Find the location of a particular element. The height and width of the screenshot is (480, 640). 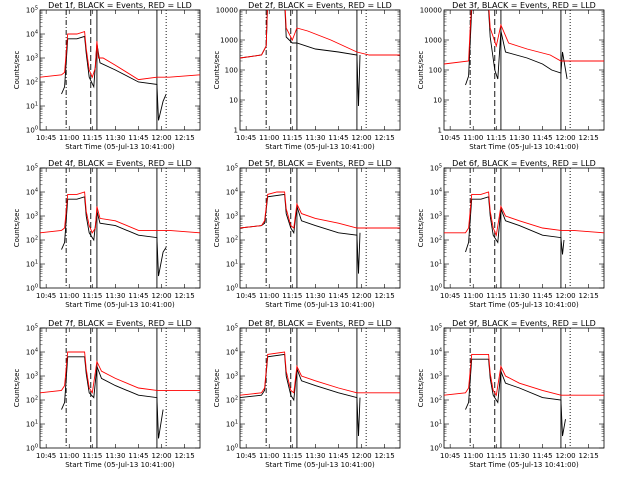

chart-title: Det 7f, BLACK = Events, RED = LLD is located at coordinates (120, 323).